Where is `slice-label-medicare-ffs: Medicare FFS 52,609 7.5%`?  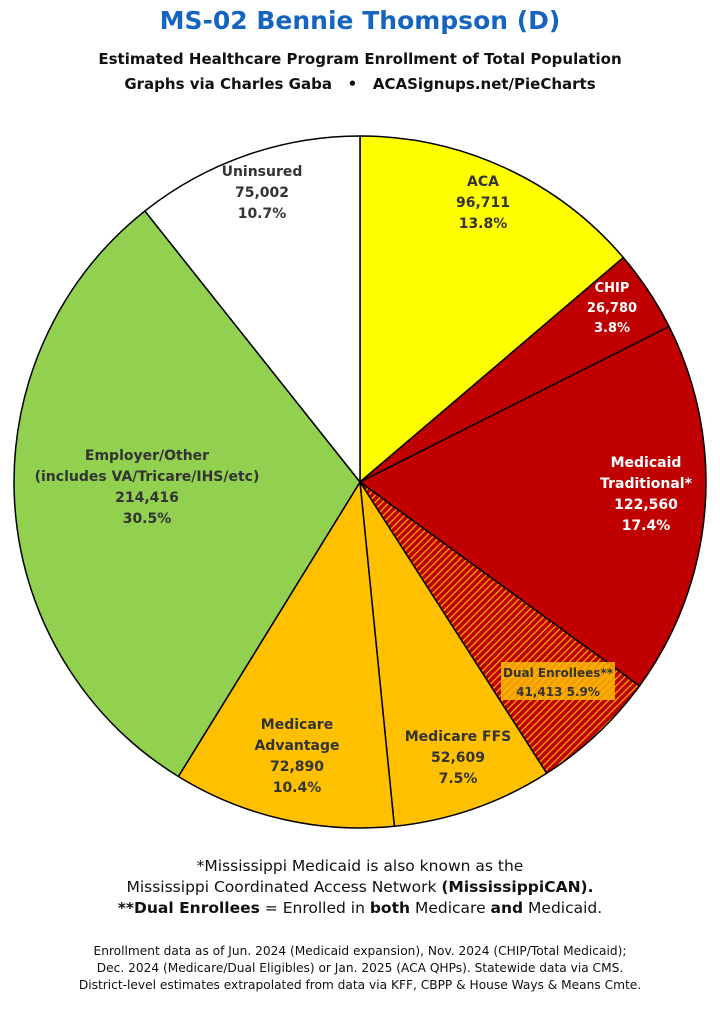 slice-label-medicare-ffs: Medicare FFS 52,609 7.5% is located at coordinates (458, 758).